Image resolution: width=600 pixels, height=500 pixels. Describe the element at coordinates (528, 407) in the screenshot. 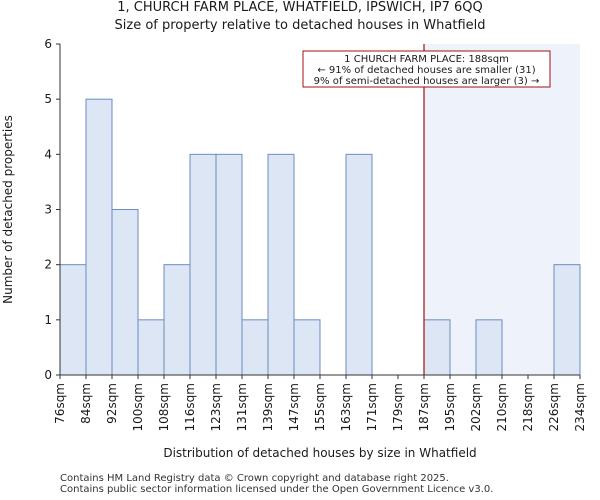

I see `x-tick-label: 218sqm` at that location.